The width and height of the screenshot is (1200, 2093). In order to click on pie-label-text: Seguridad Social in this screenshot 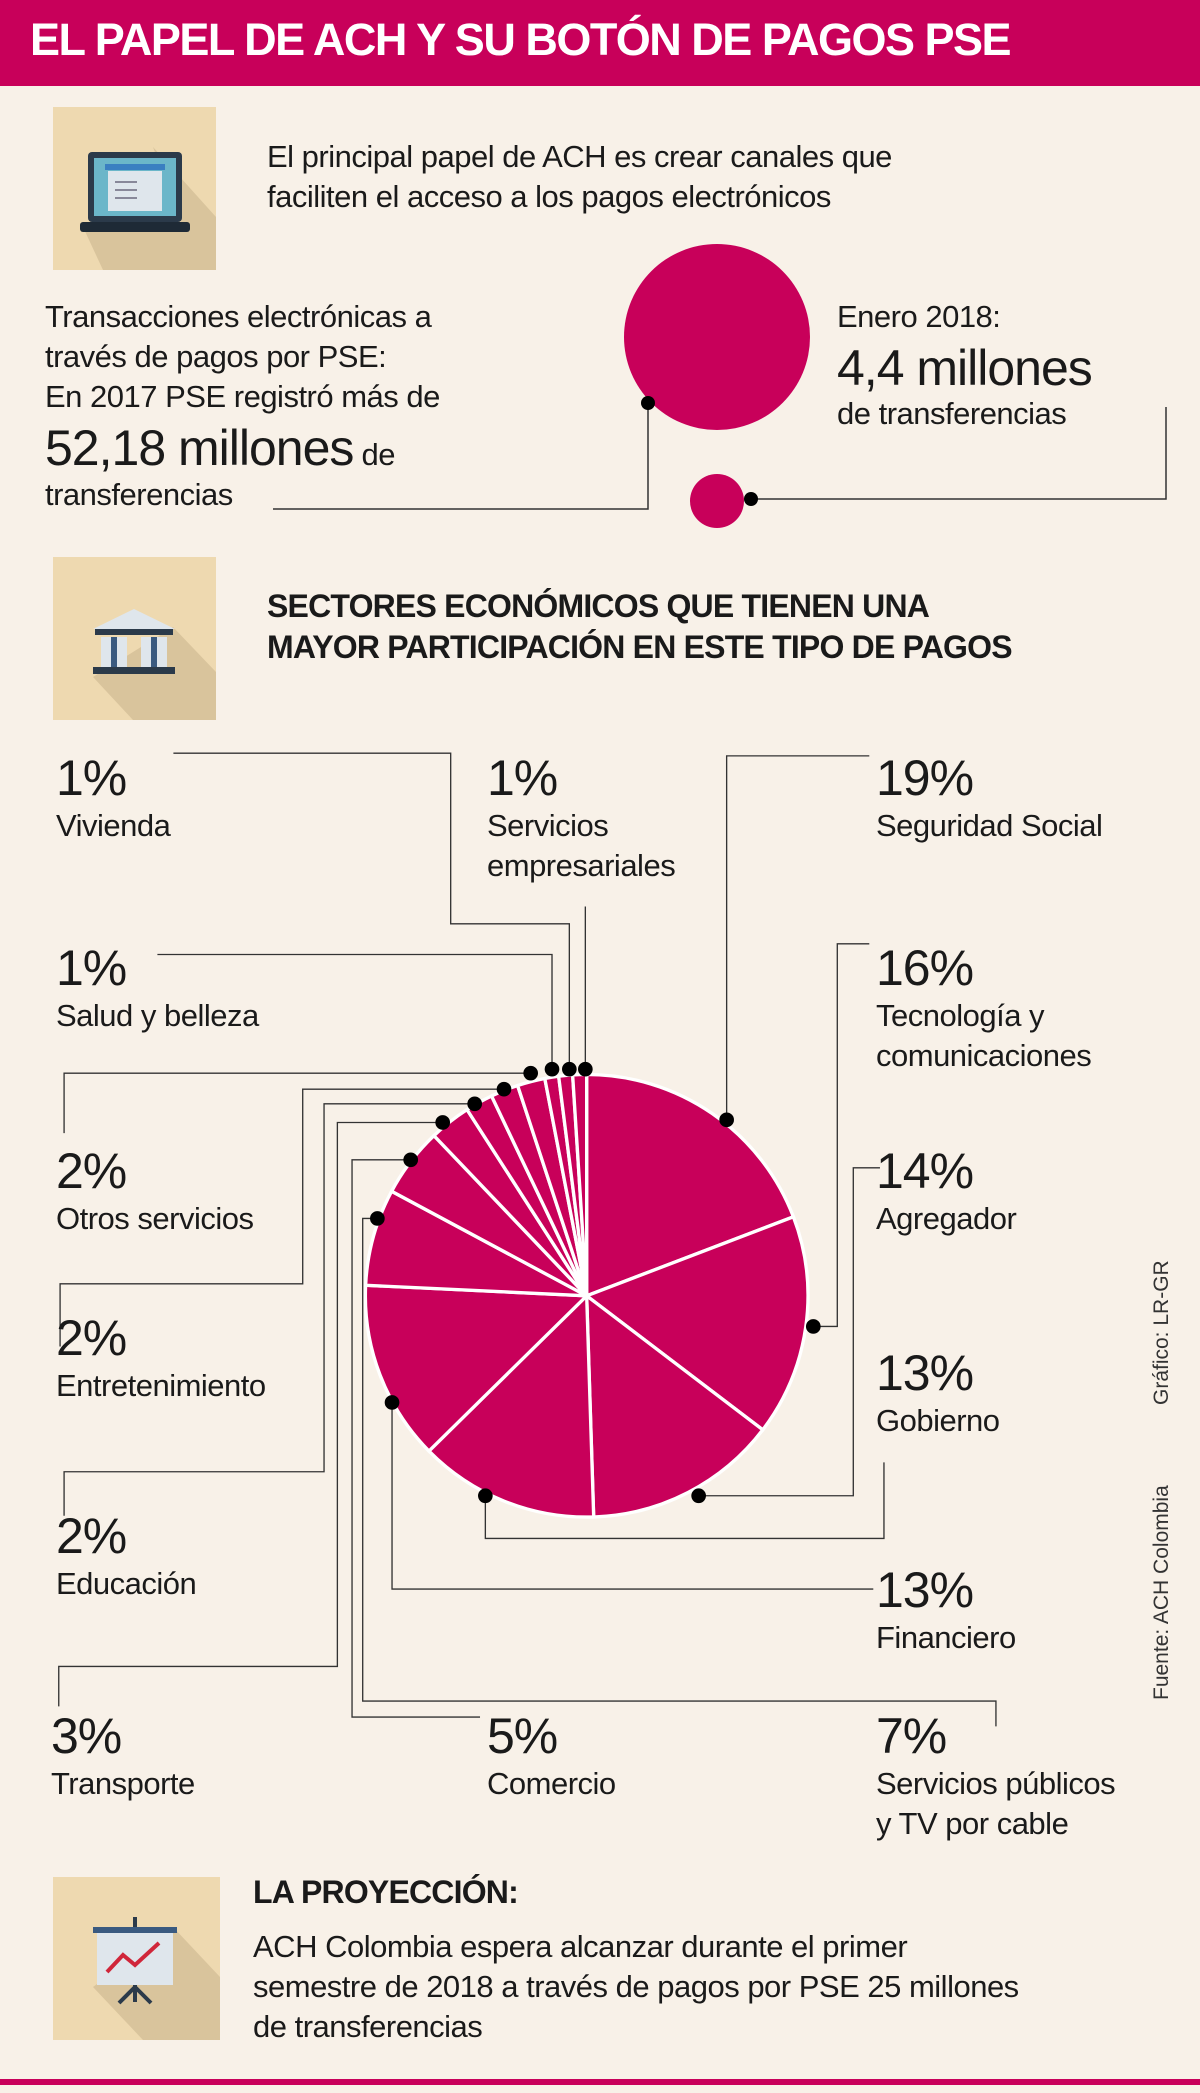, I will do `click(989, 825)`.